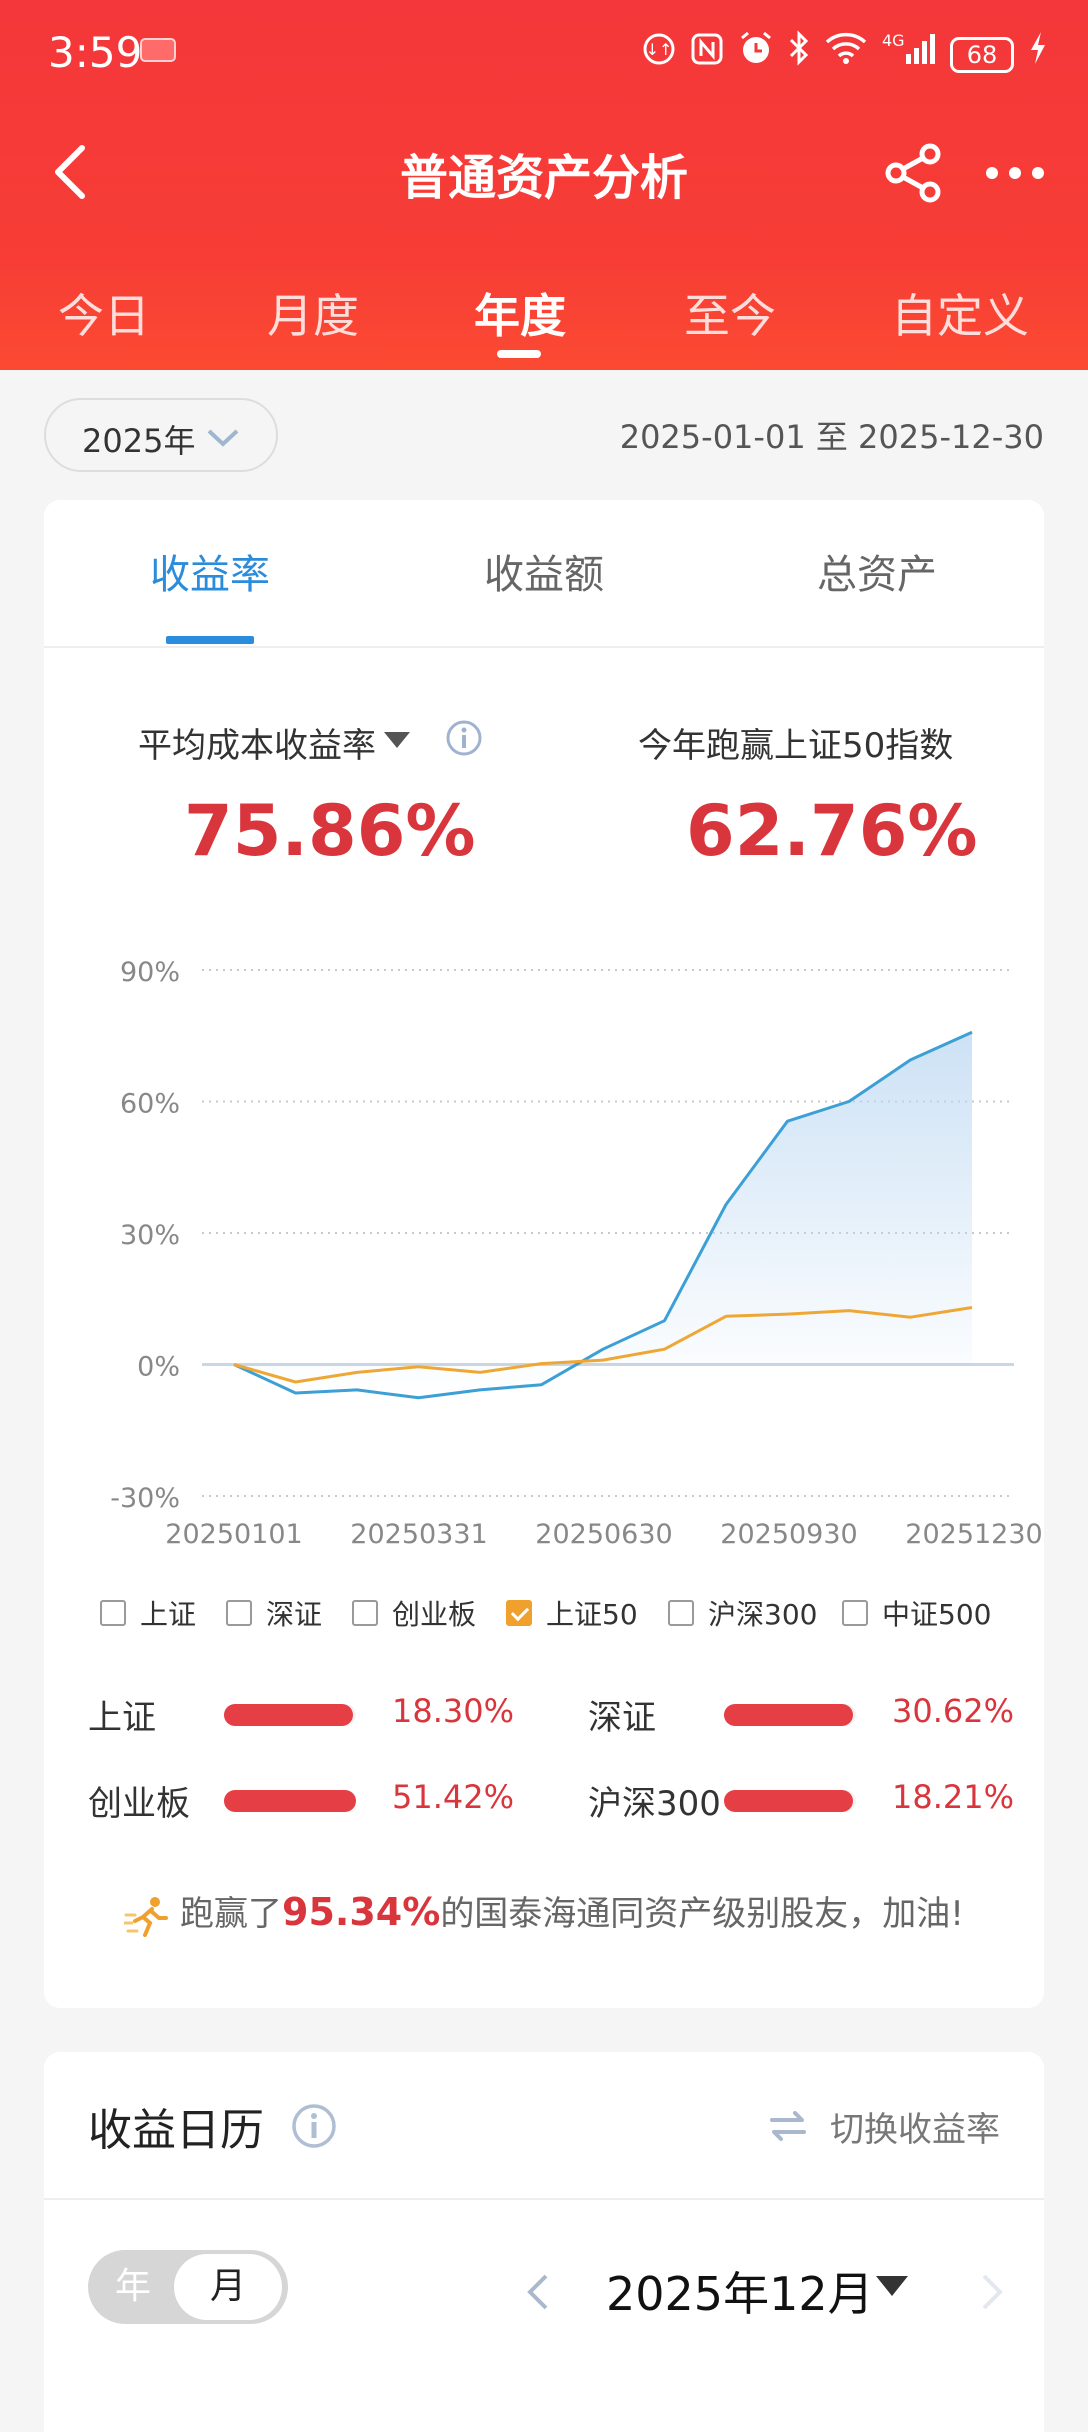 Image resolution: width=1088 pixels, height=2432 pixels. What do you see at coordinates (453, 1797) in the screenshot?
I see `cmp-value: 51.42%` at bounding box center [453, 1797].